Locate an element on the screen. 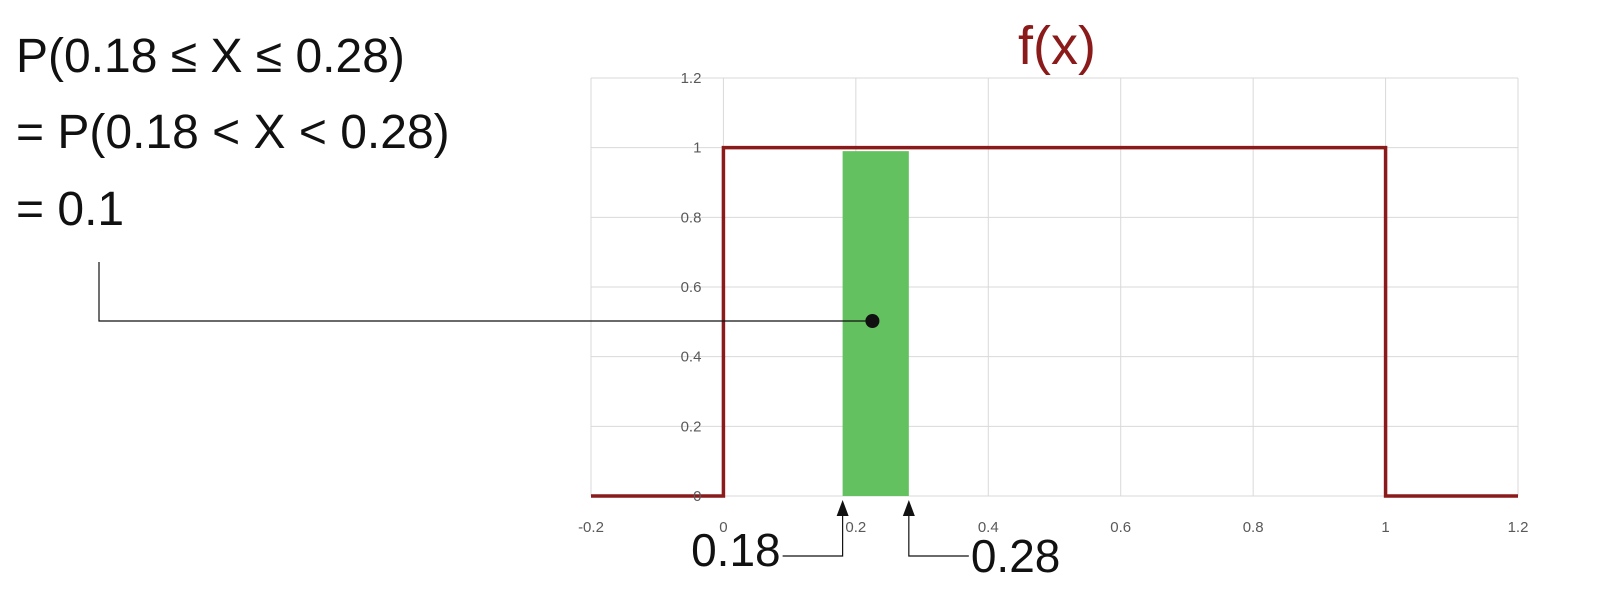 The width and height of the screenshot is (1602, 598). callout-dot is located at coordinates (872, 321).